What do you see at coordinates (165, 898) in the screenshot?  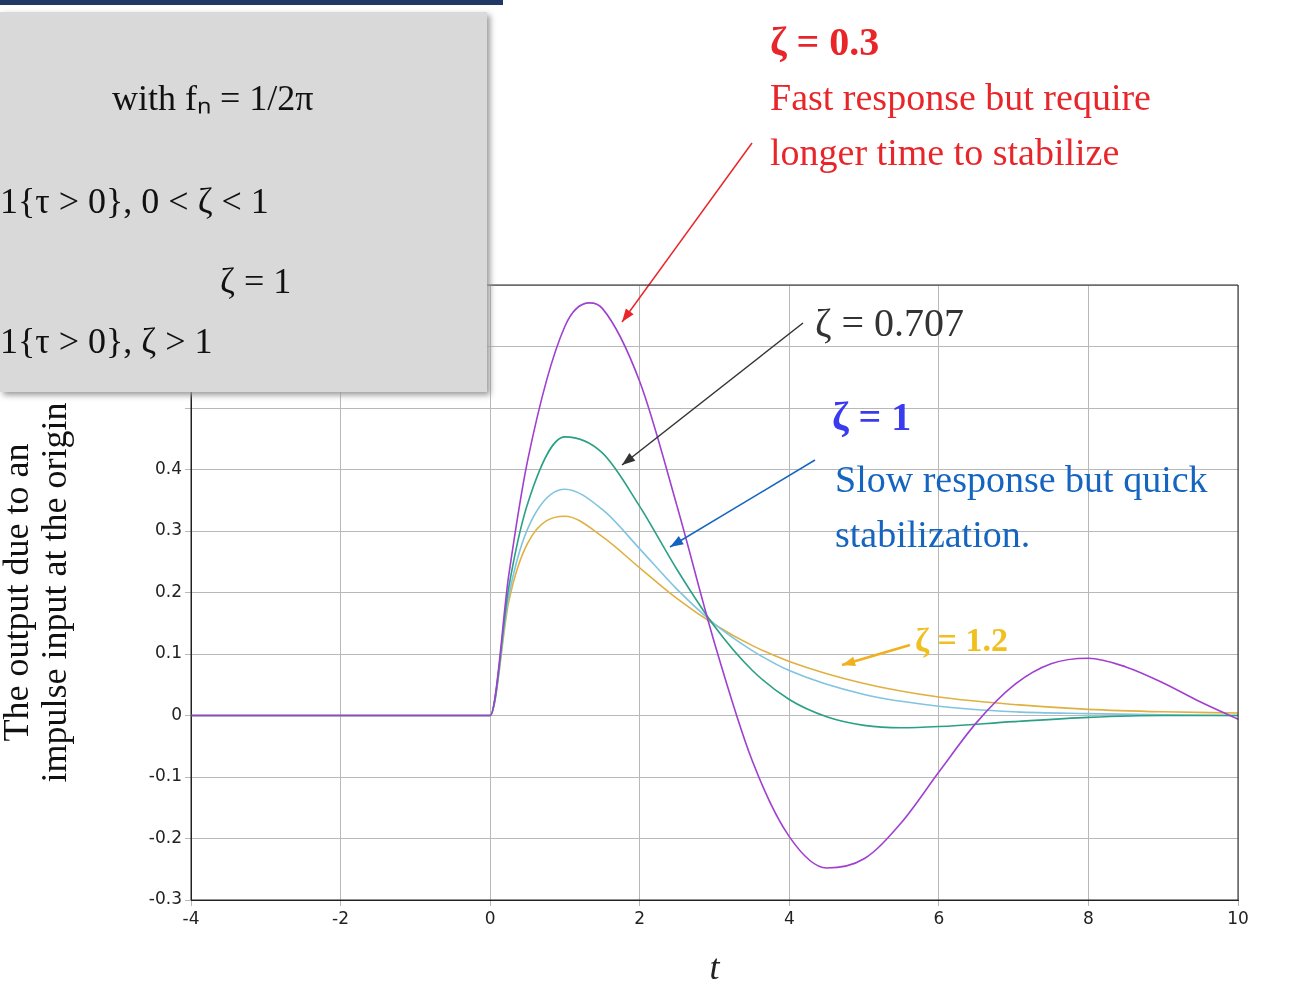 I see `y-tick-label: -0.3` at bounding box center [165, 898].